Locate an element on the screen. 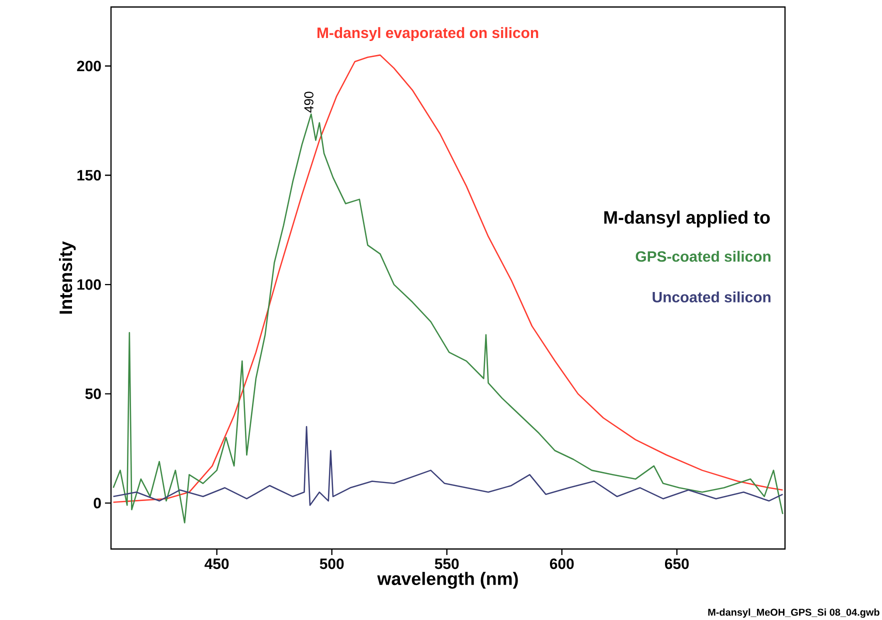 Image resolution: width=882 pixels, height=620 pixels. y-tick-label: 100 is located at coordinates (89, 284).